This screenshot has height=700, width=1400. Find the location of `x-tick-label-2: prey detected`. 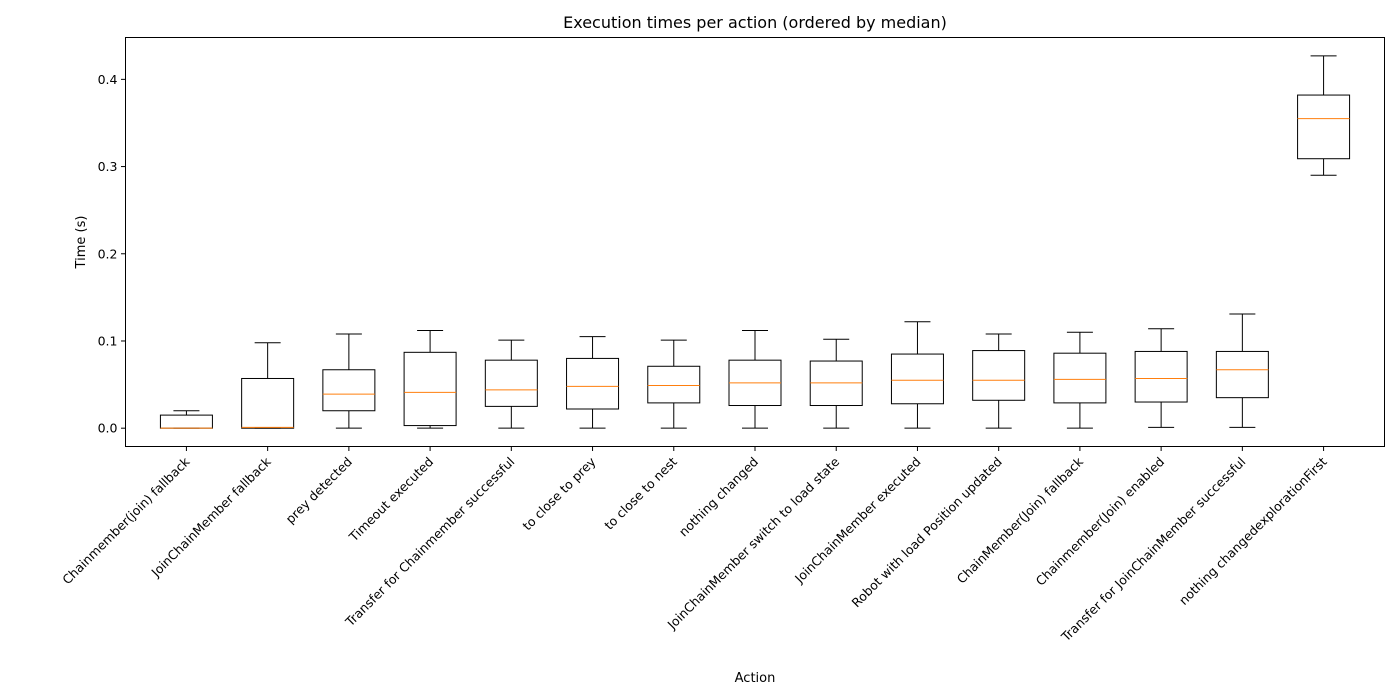

x-tick-label-2: prey detected is located at coordinates (319, 490).